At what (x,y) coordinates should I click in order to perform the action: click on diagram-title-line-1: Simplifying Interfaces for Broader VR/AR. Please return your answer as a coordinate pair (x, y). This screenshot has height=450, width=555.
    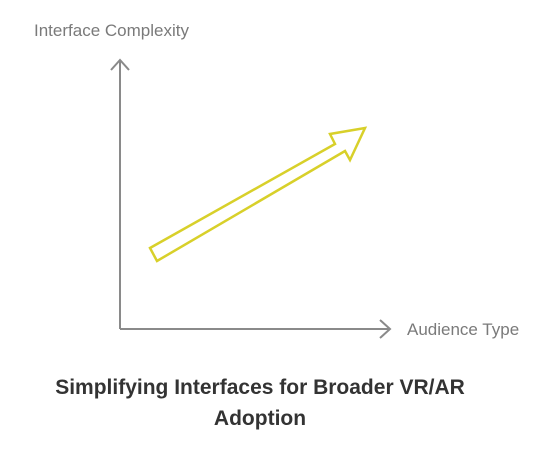
    Looking at the image, I should click on (260, 387).